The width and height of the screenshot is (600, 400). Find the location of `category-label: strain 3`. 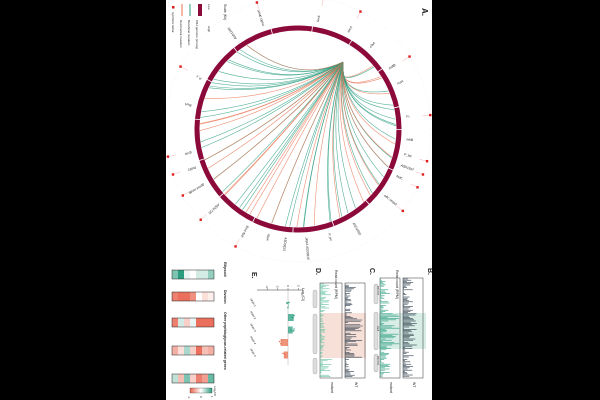

category-label: strain 3 is located at coordinates (253, 328).